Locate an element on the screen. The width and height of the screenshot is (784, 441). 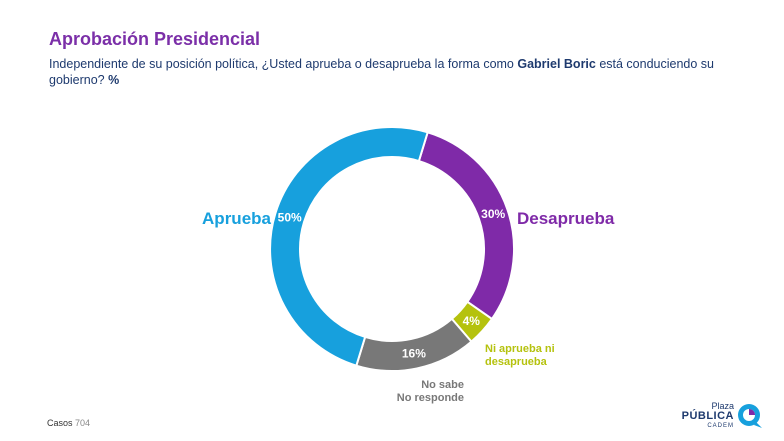
chart-title: Aprobación Presidencial is located at coordinates (155, 39).